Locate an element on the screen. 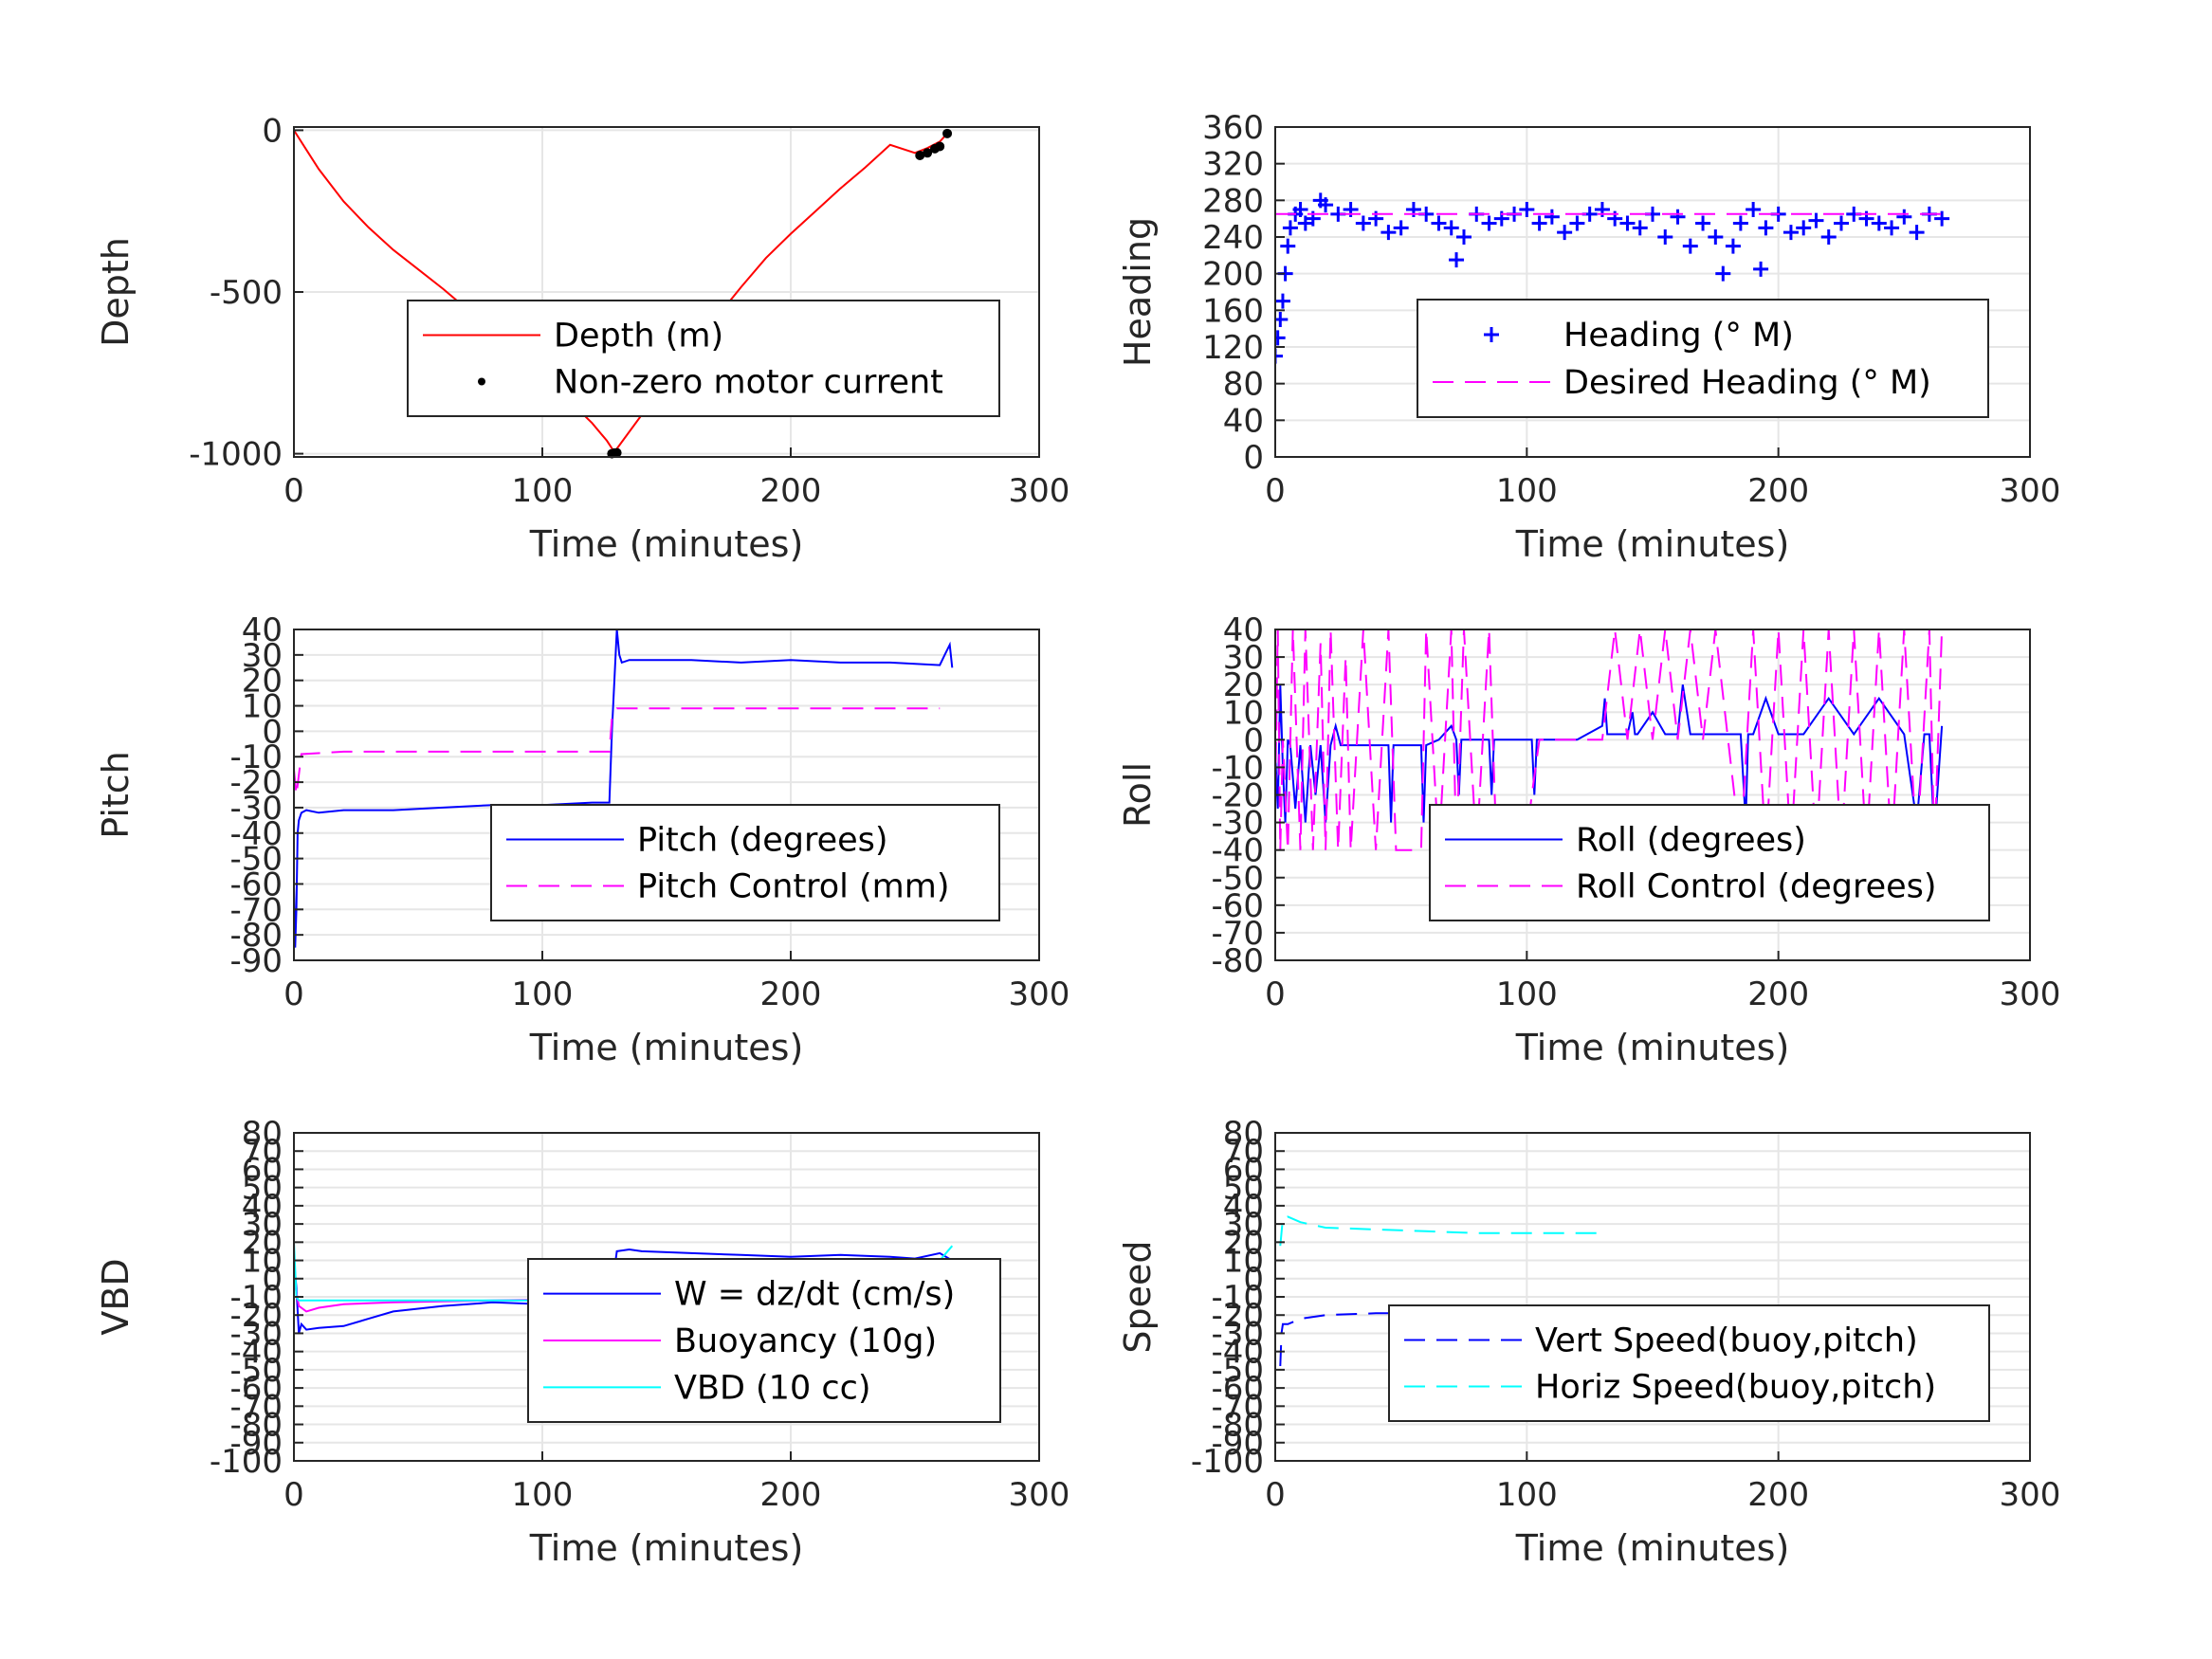 This screenshot has height=1659, width=2212. y-tick-label: 120 is located at coordinates (1233, 348).